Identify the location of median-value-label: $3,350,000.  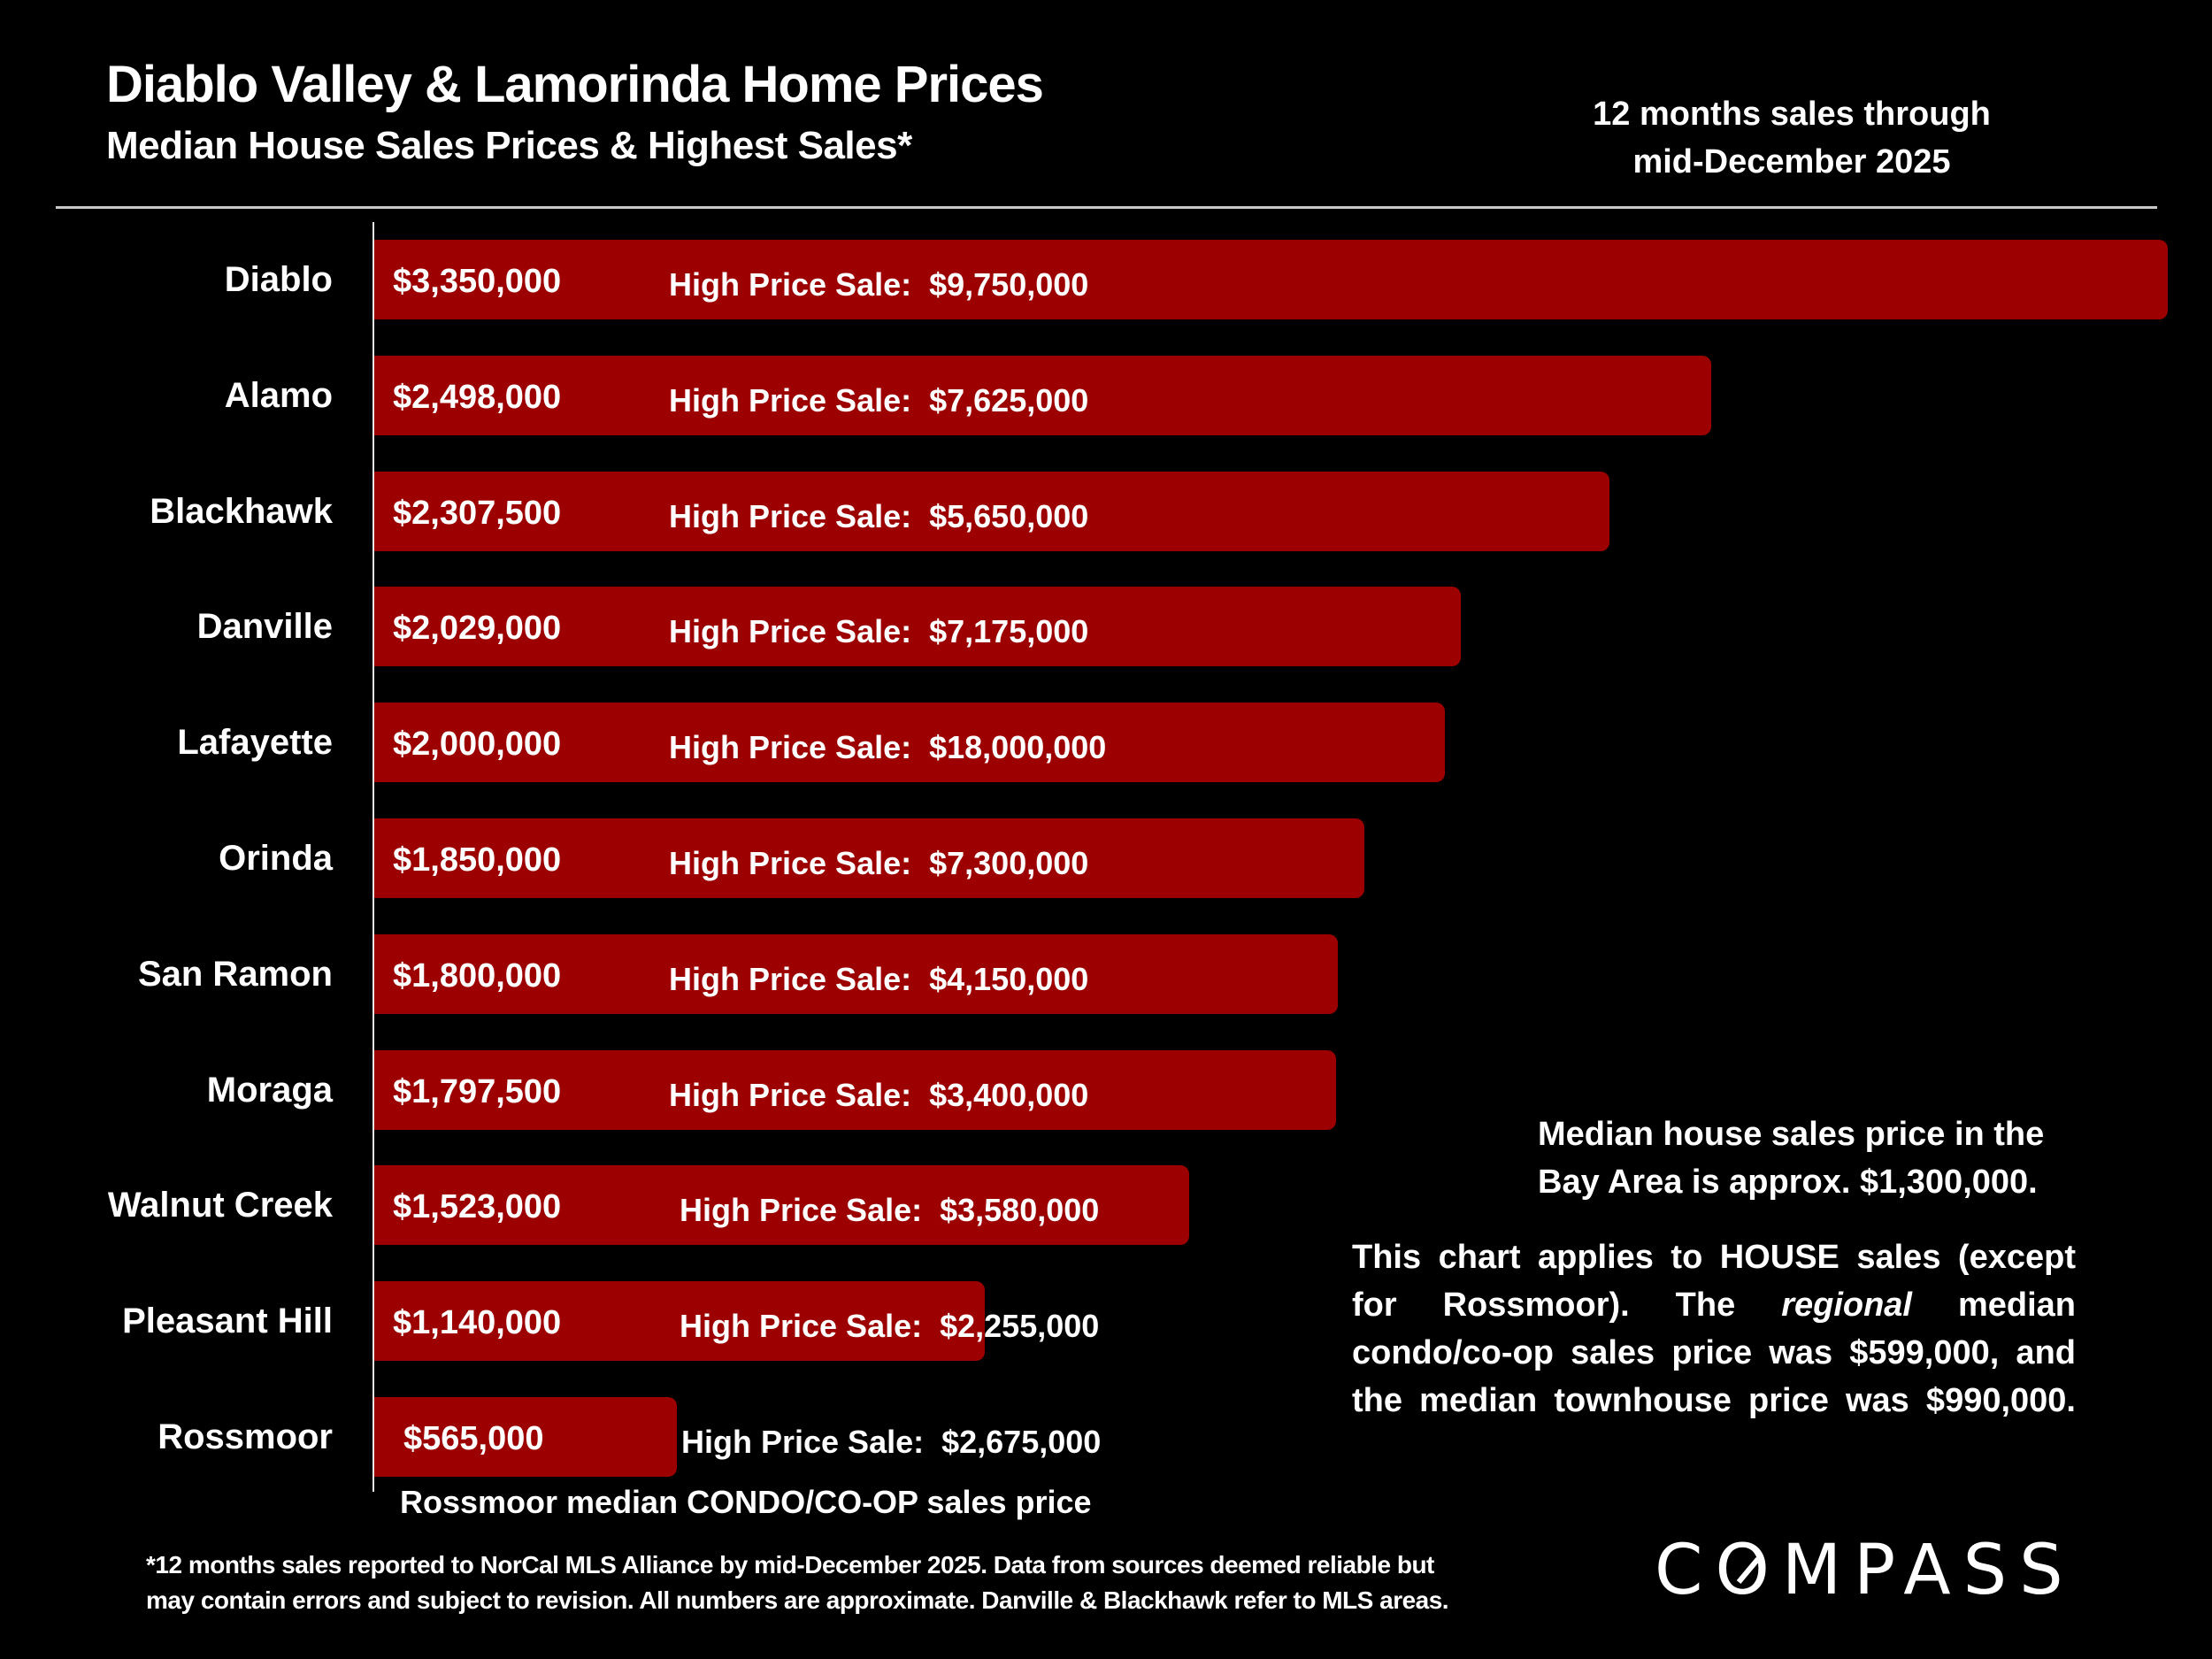
(478, 281).